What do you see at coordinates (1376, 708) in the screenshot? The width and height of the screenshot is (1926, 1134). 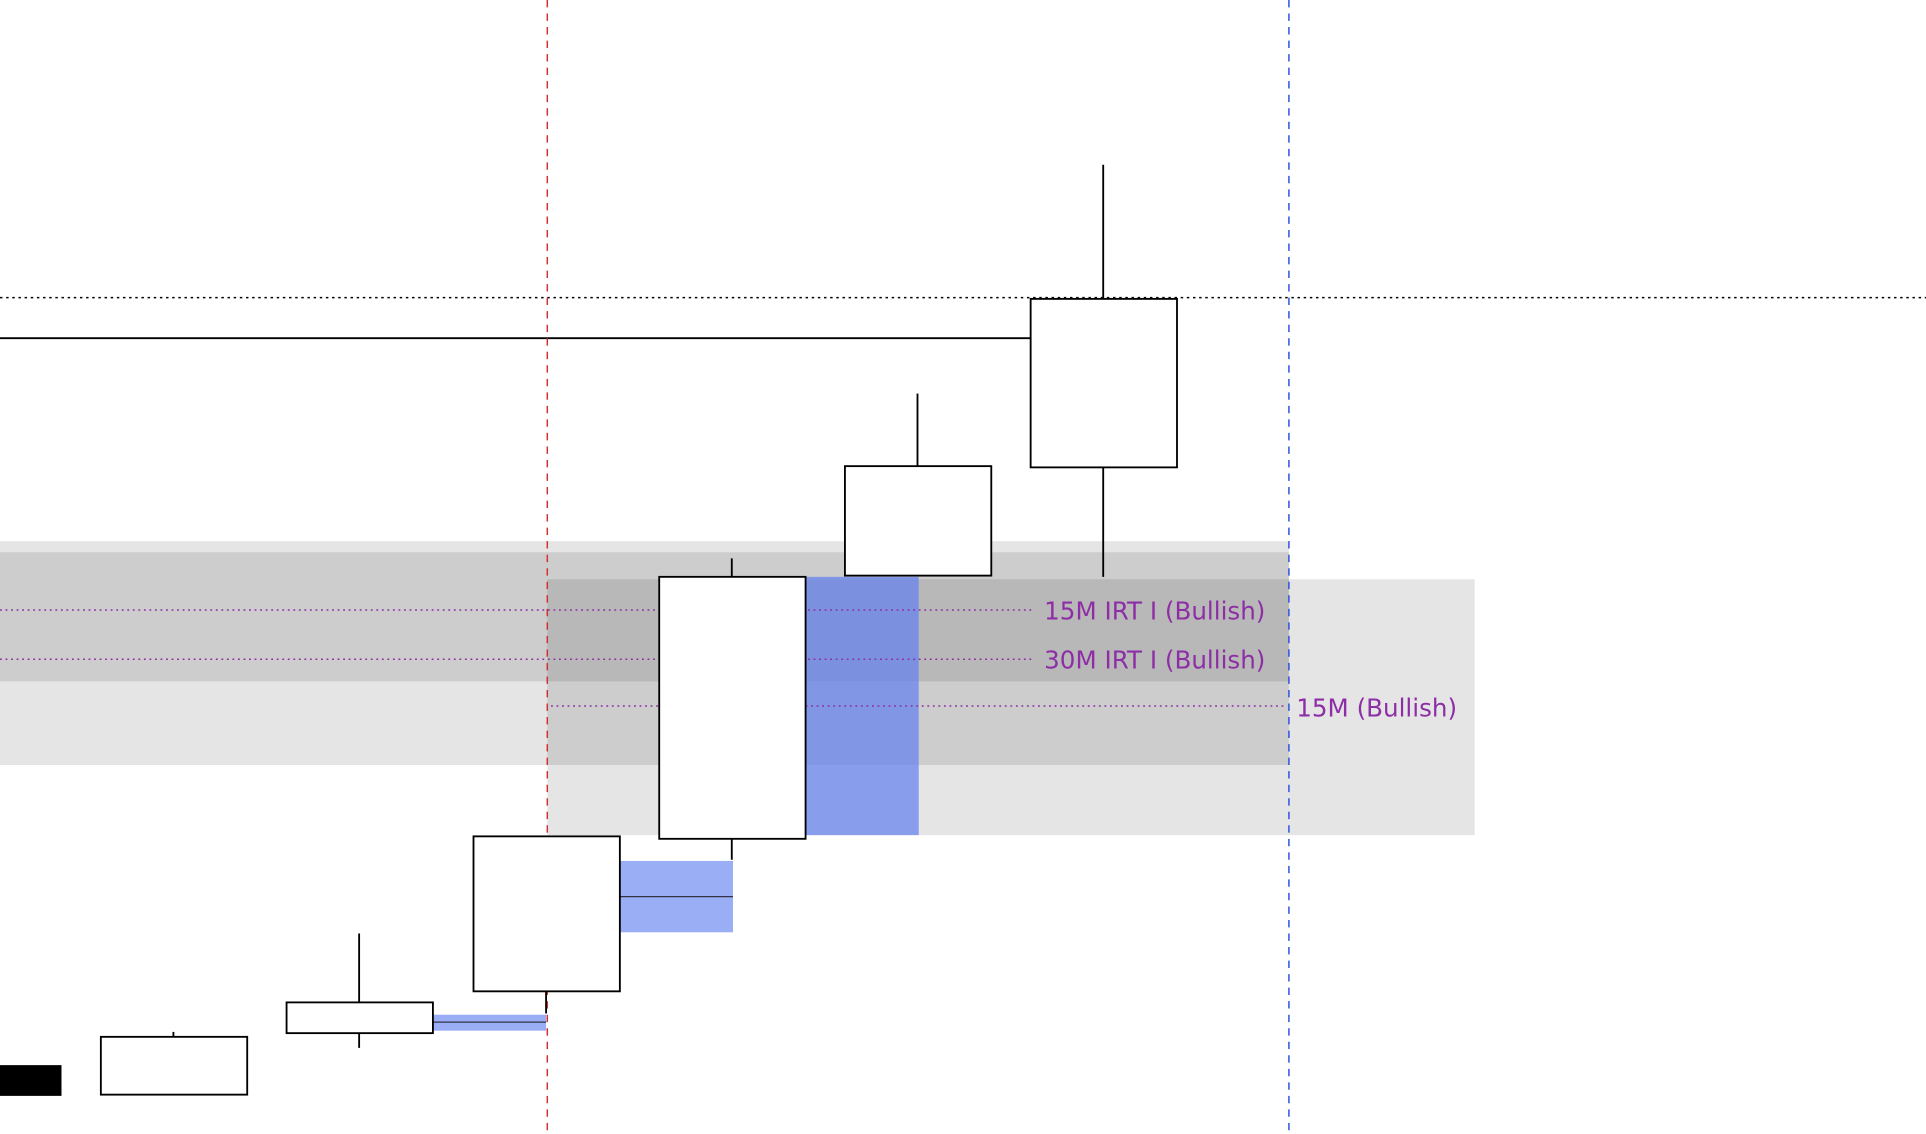 I see `irt-label: 15M (Bullish)` at bounding box center [1376, 708].